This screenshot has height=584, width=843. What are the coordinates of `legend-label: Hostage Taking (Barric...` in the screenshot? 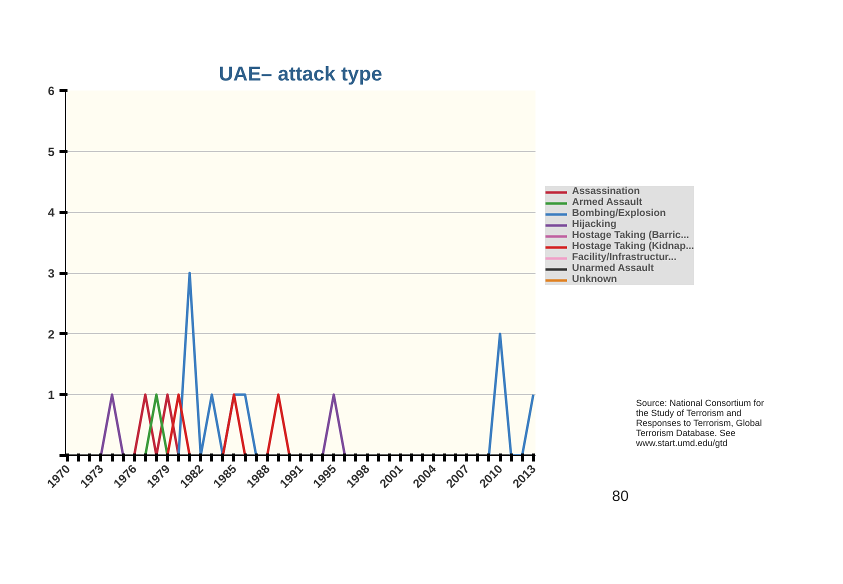 It's located at (631, 235).